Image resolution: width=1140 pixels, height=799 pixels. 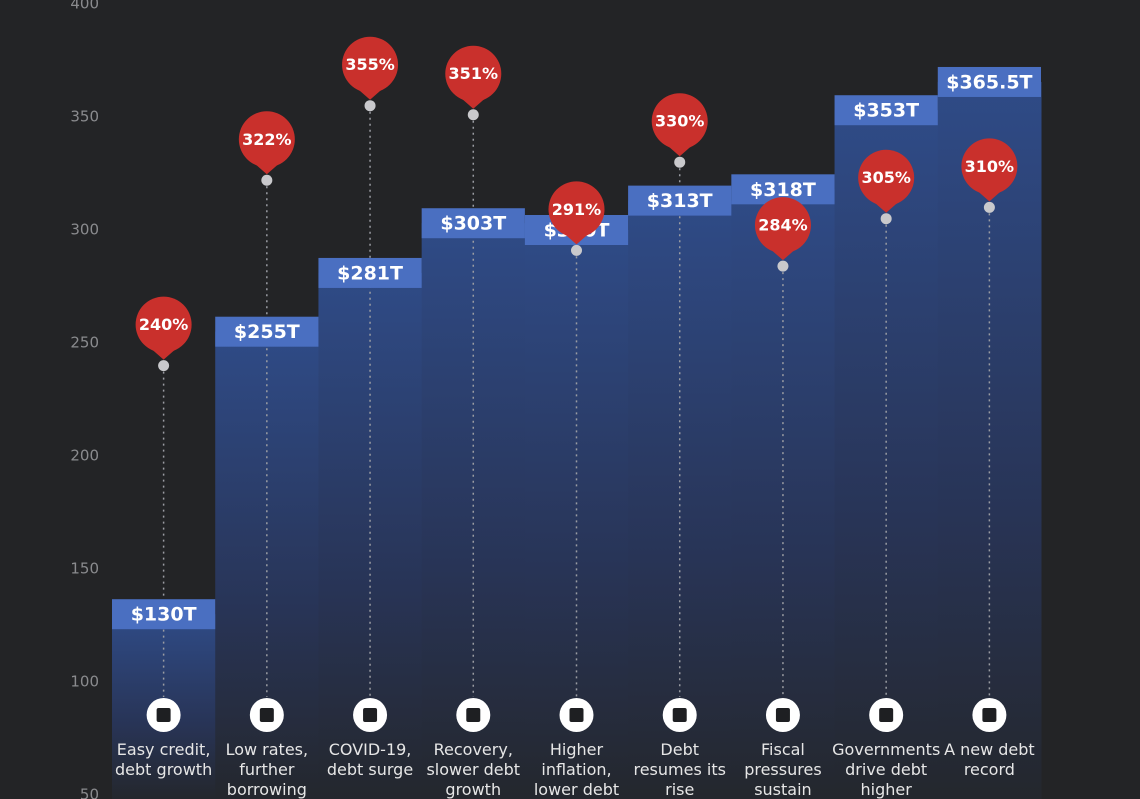 I want to click on category-label: Easy credit, debt growth, so click(x=164, y=759).